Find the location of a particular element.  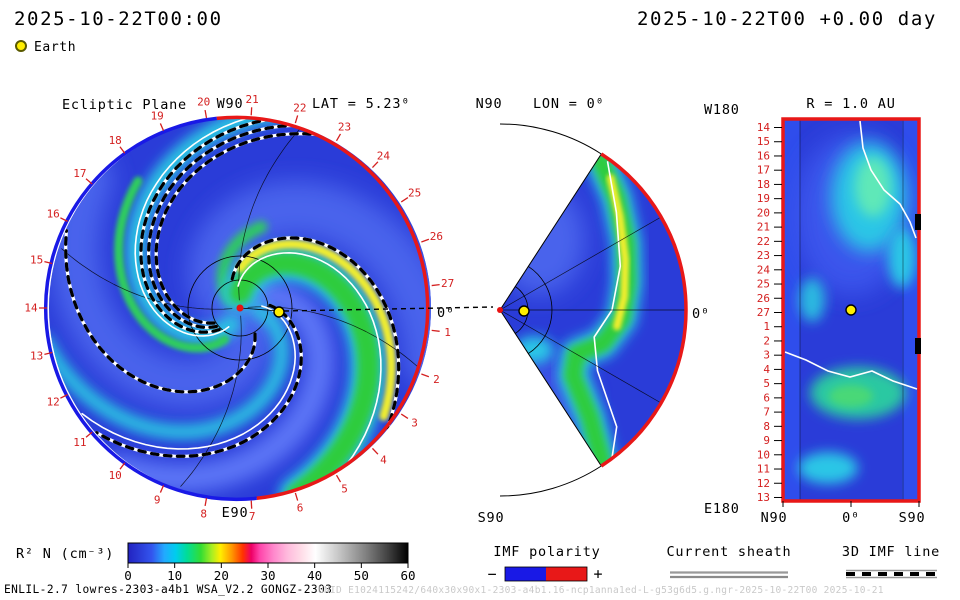

map-x-tick-label: 0⁰ is located at coordinates (851, 518).